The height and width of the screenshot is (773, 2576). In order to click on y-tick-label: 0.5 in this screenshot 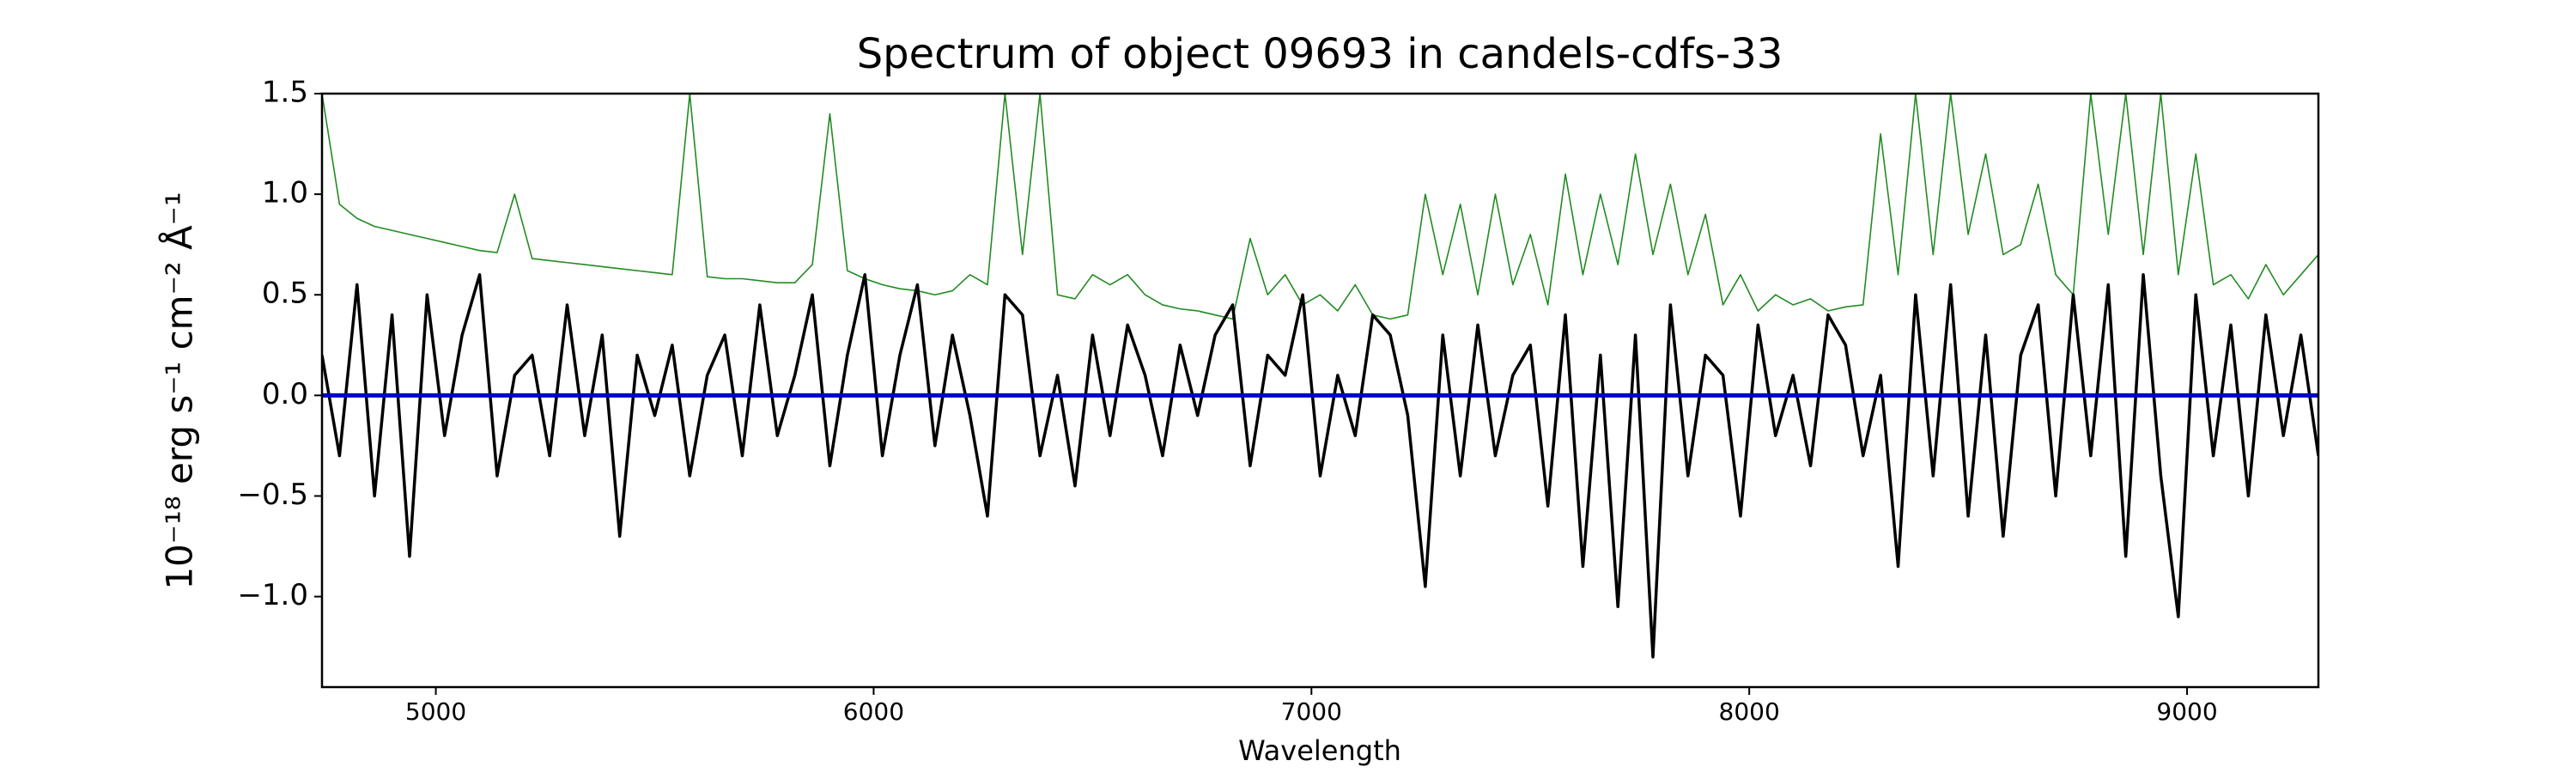, I will do `click(285, 294)`.